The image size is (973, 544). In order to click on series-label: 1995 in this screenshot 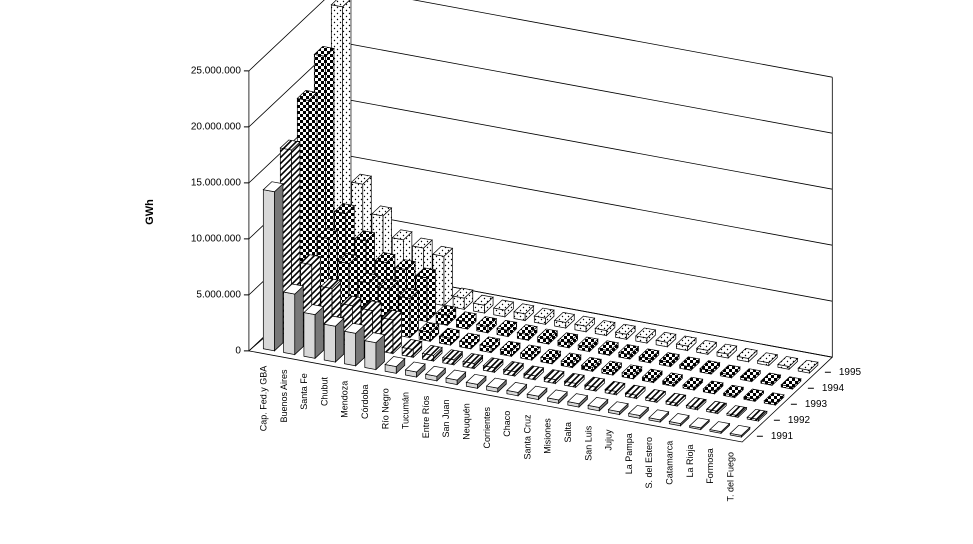, I will do `click(850, 372)`.